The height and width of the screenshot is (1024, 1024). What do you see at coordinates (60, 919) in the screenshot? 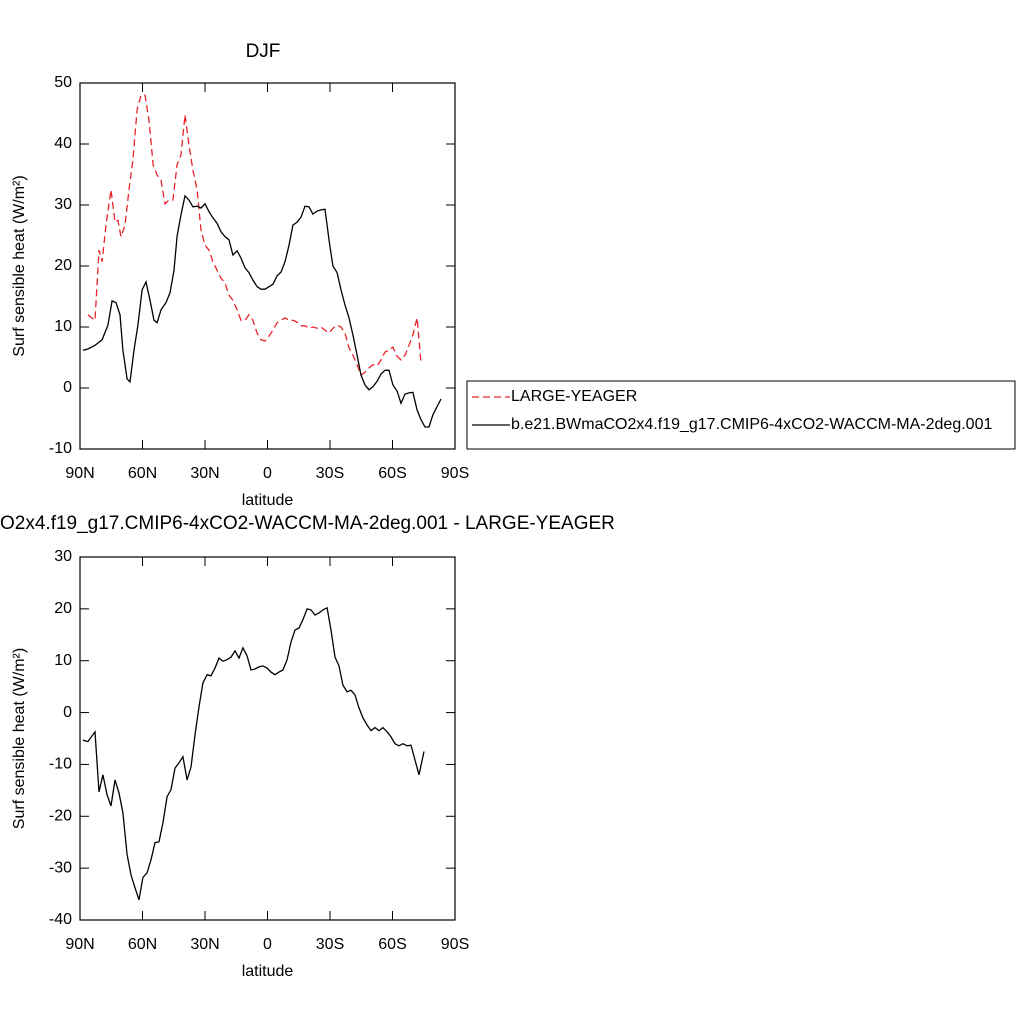
I see `y-tick-label: -40` at bounding box center [60, 919].